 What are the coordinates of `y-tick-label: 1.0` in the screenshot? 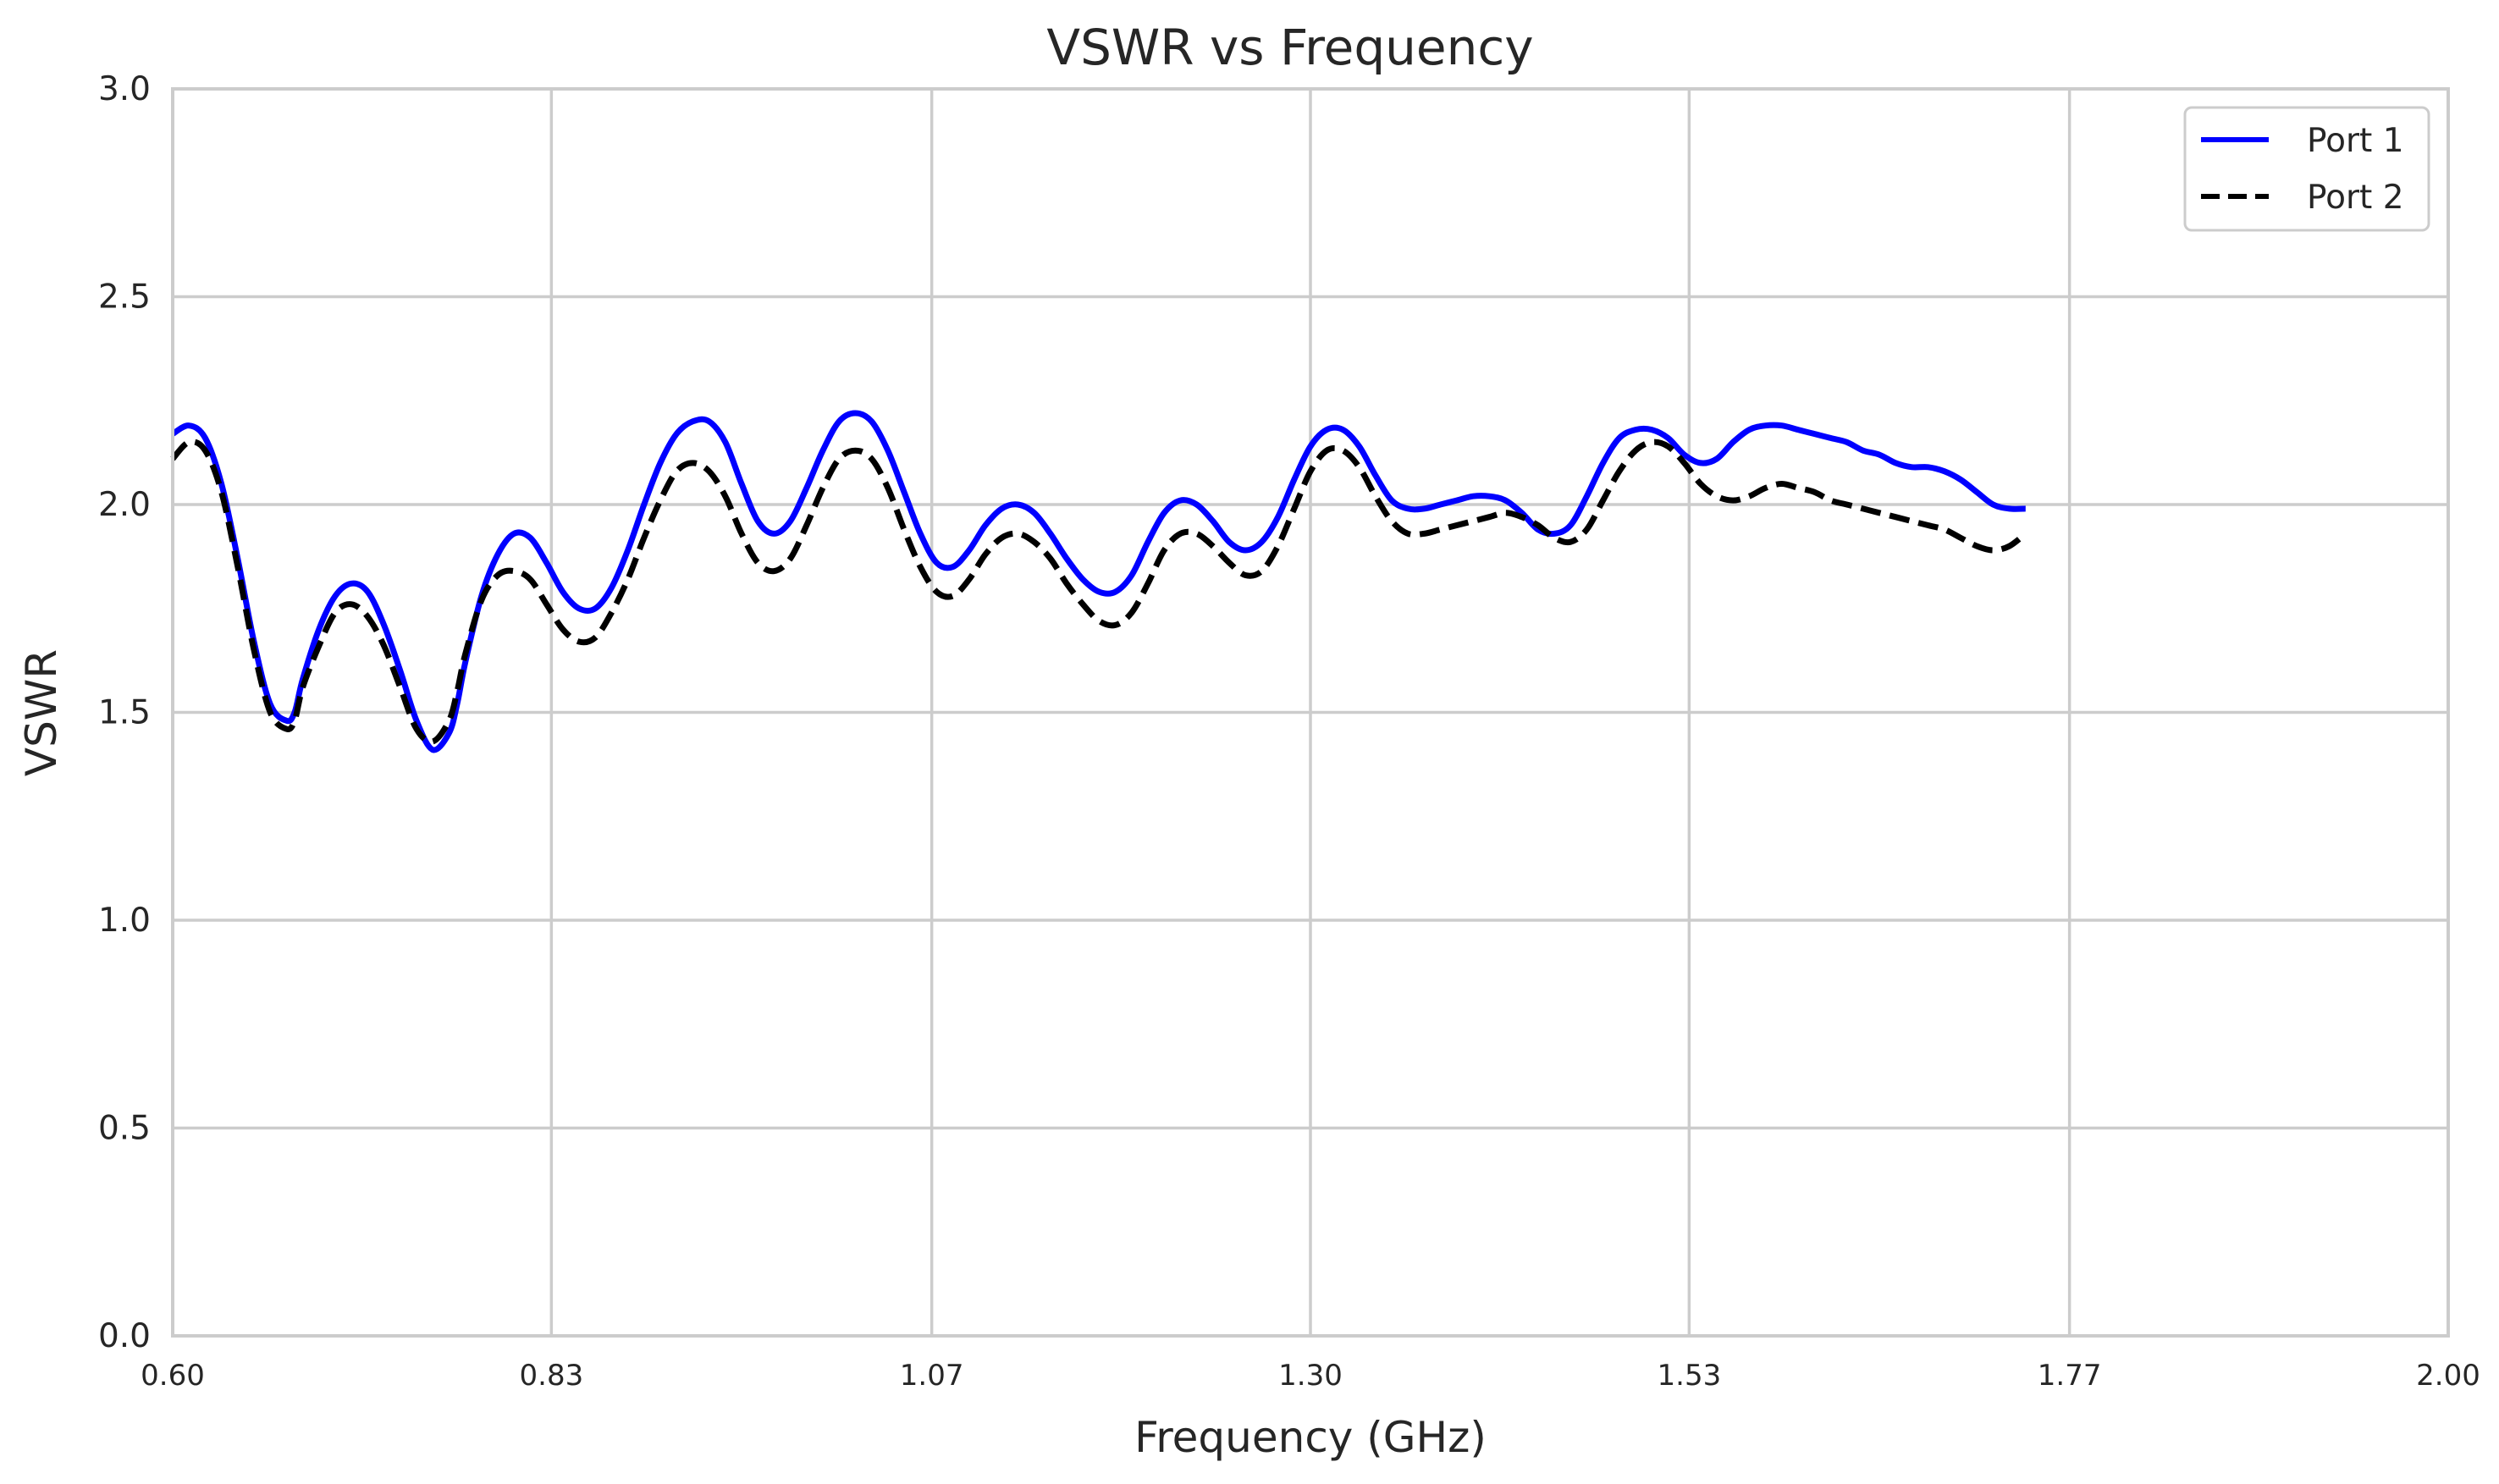 It's located at (124, 921).